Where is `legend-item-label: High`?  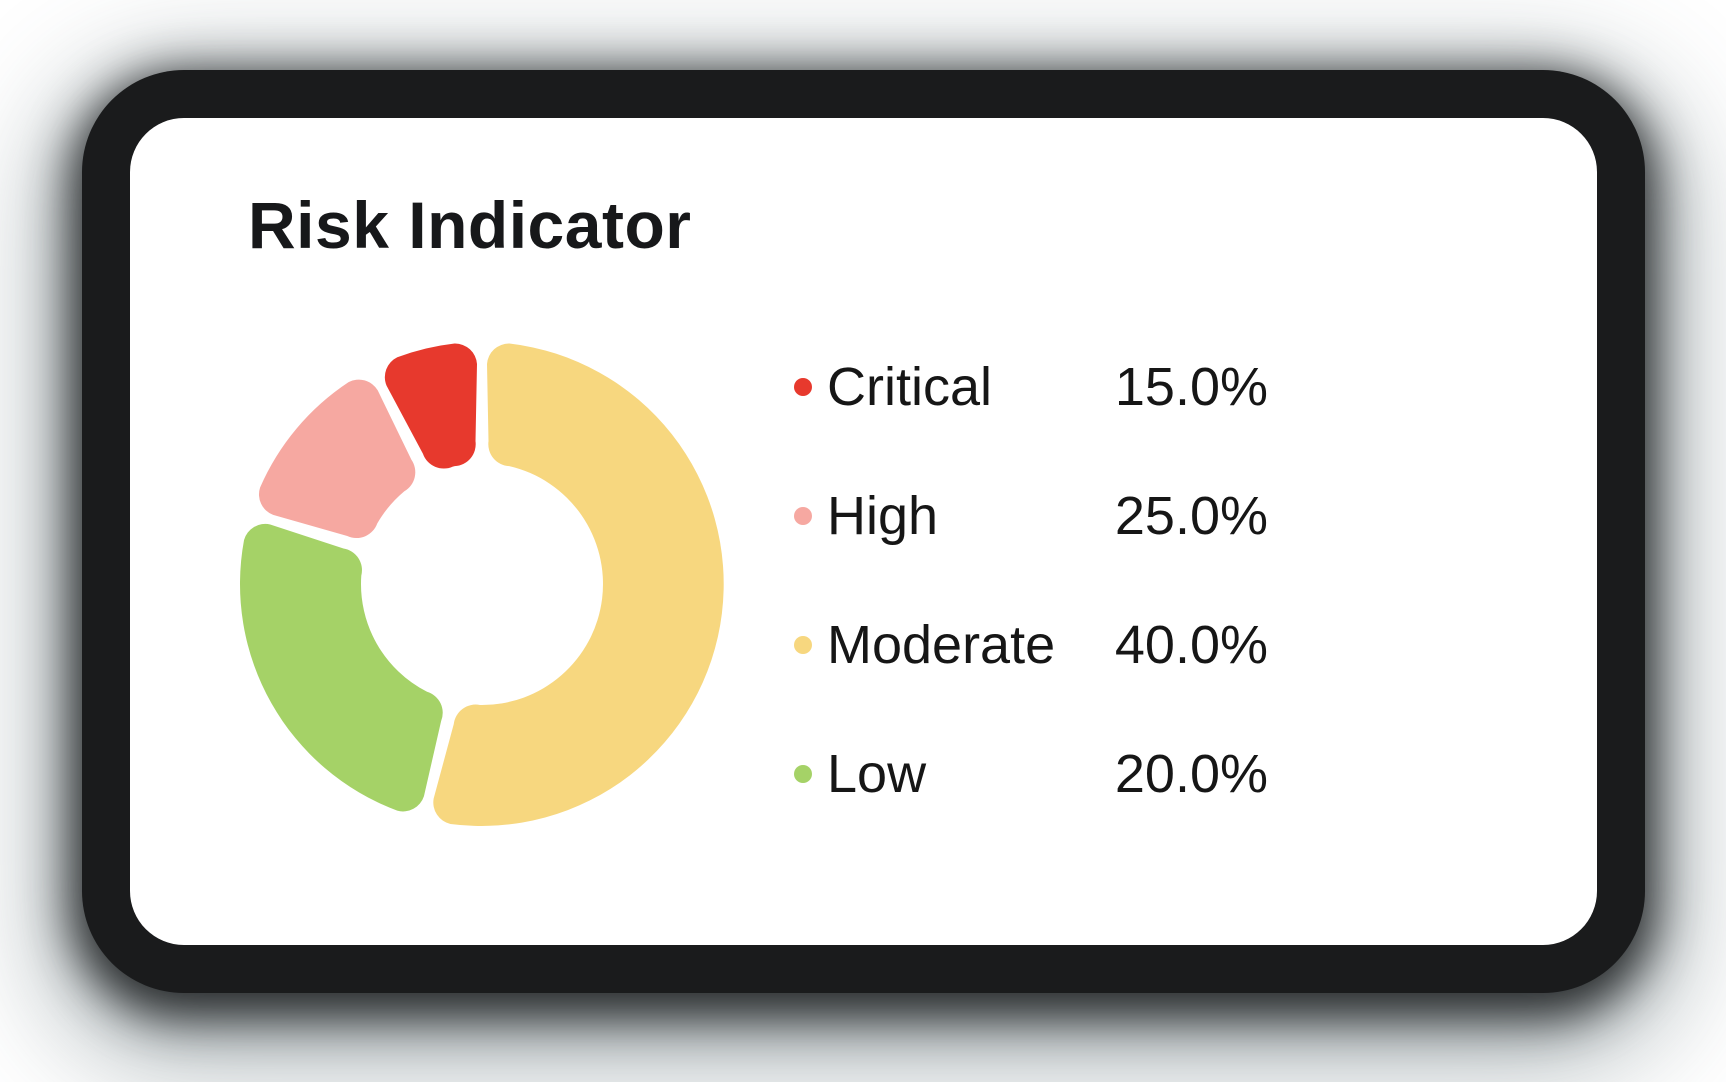
legend-item-label: High is located at coordinates (883, 516).